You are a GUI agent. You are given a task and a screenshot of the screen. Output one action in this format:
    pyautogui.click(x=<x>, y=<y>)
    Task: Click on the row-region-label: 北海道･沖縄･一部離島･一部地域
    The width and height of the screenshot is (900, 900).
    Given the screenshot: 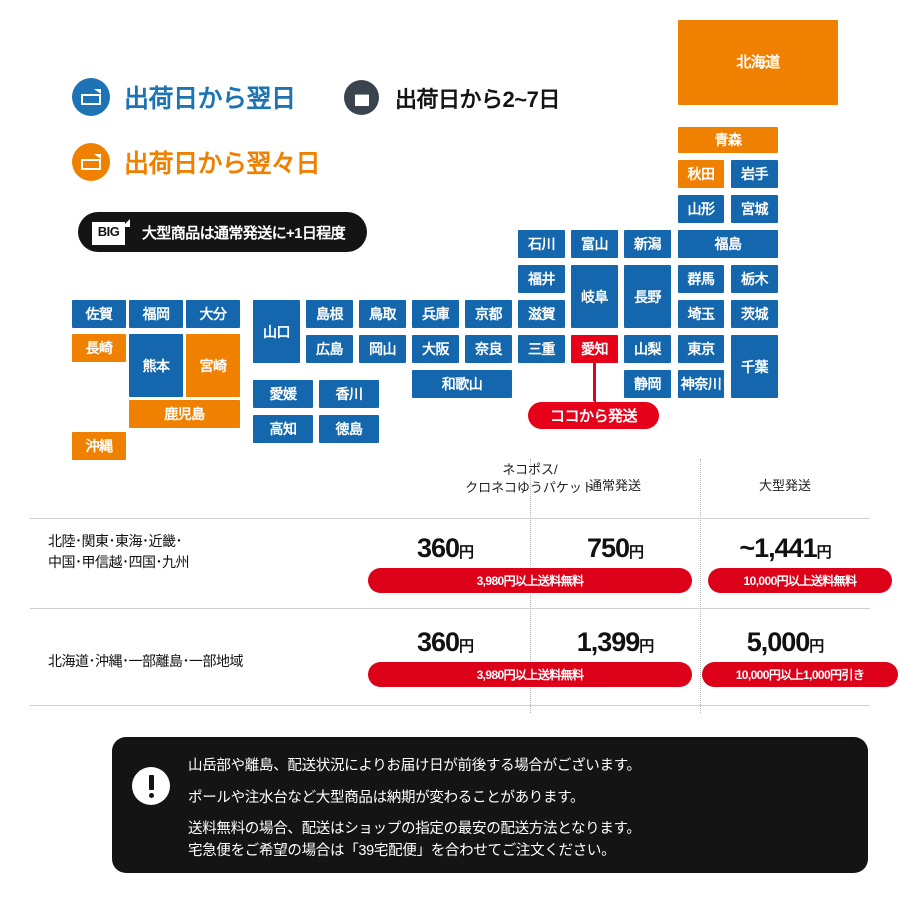 What is the action you would take?
    pyautogui.click(x=146, y=661)
    